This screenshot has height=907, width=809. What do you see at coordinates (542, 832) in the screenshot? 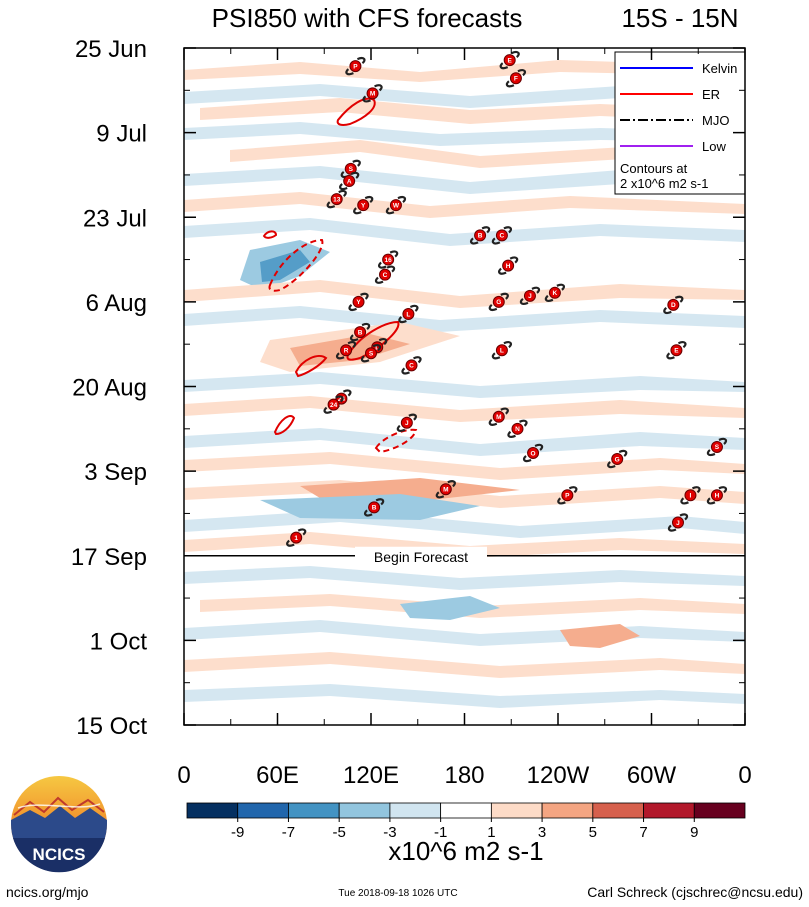
I see `colorbar-tick-label: 3` at bounding box center [542, 832].